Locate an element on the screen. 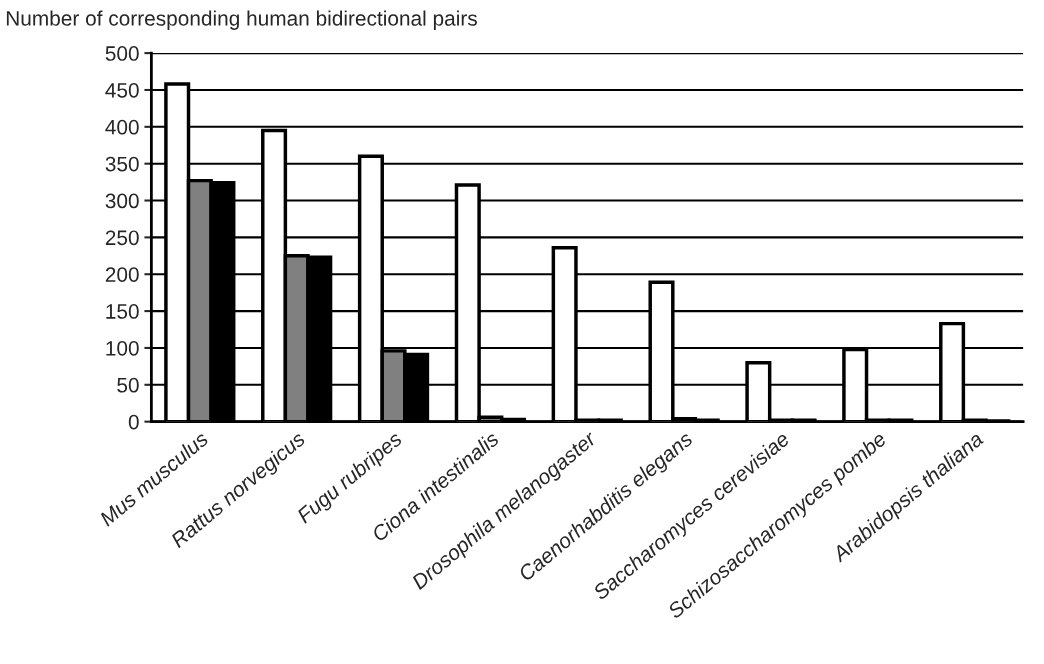 The image size is (1044, 664). y-tick-label: 50 is located at coordinates (128, 385).